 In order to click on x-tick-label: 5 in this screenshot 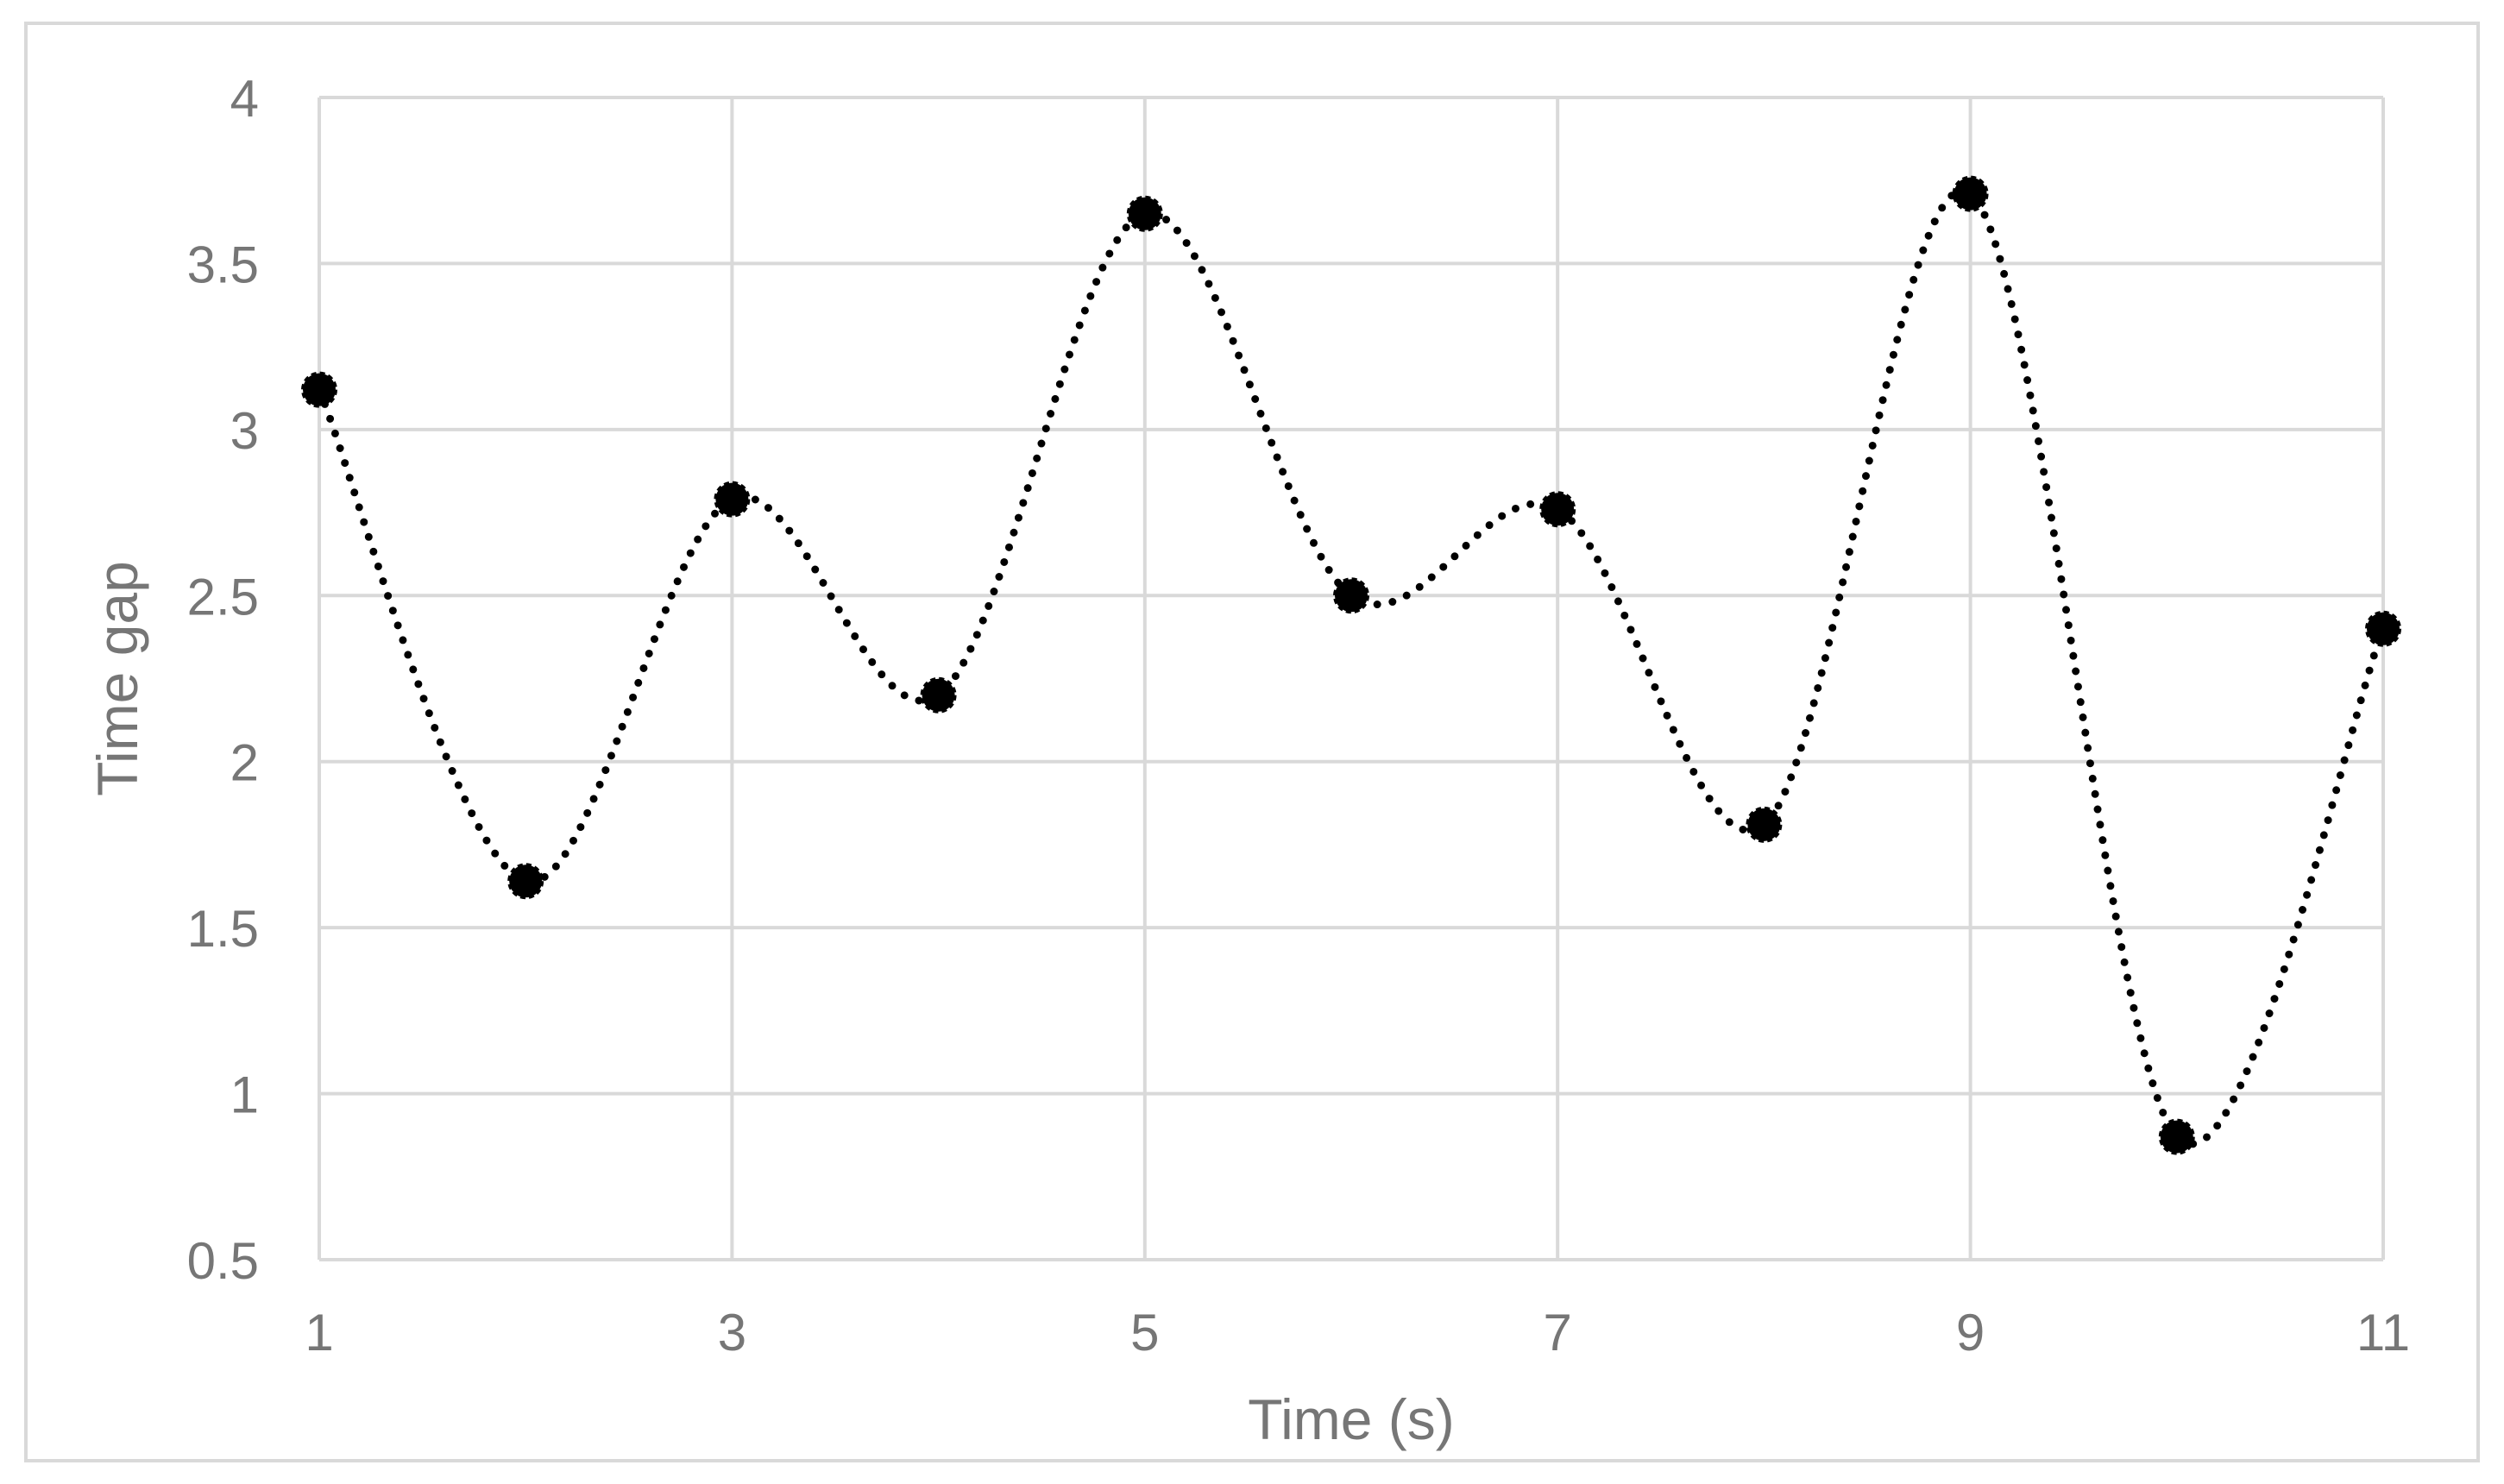, I will do `click(1144, 1332)`.